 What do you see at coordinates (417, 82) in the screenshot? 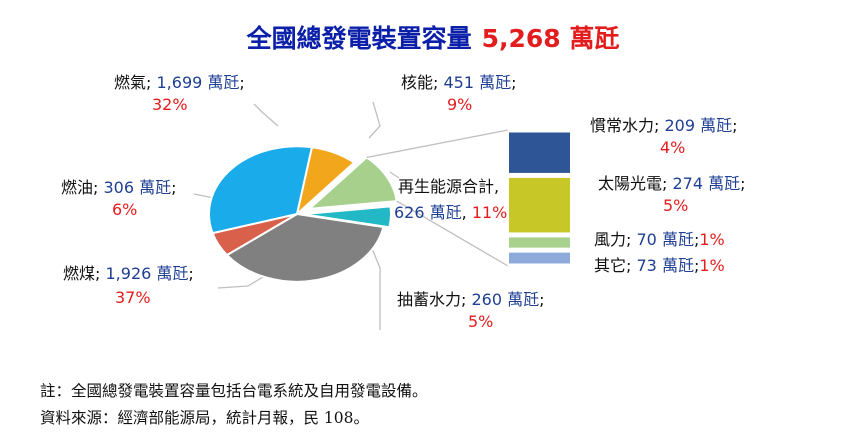
I see `label-nuclear-name: 核能` at bounding box center [417, 82].